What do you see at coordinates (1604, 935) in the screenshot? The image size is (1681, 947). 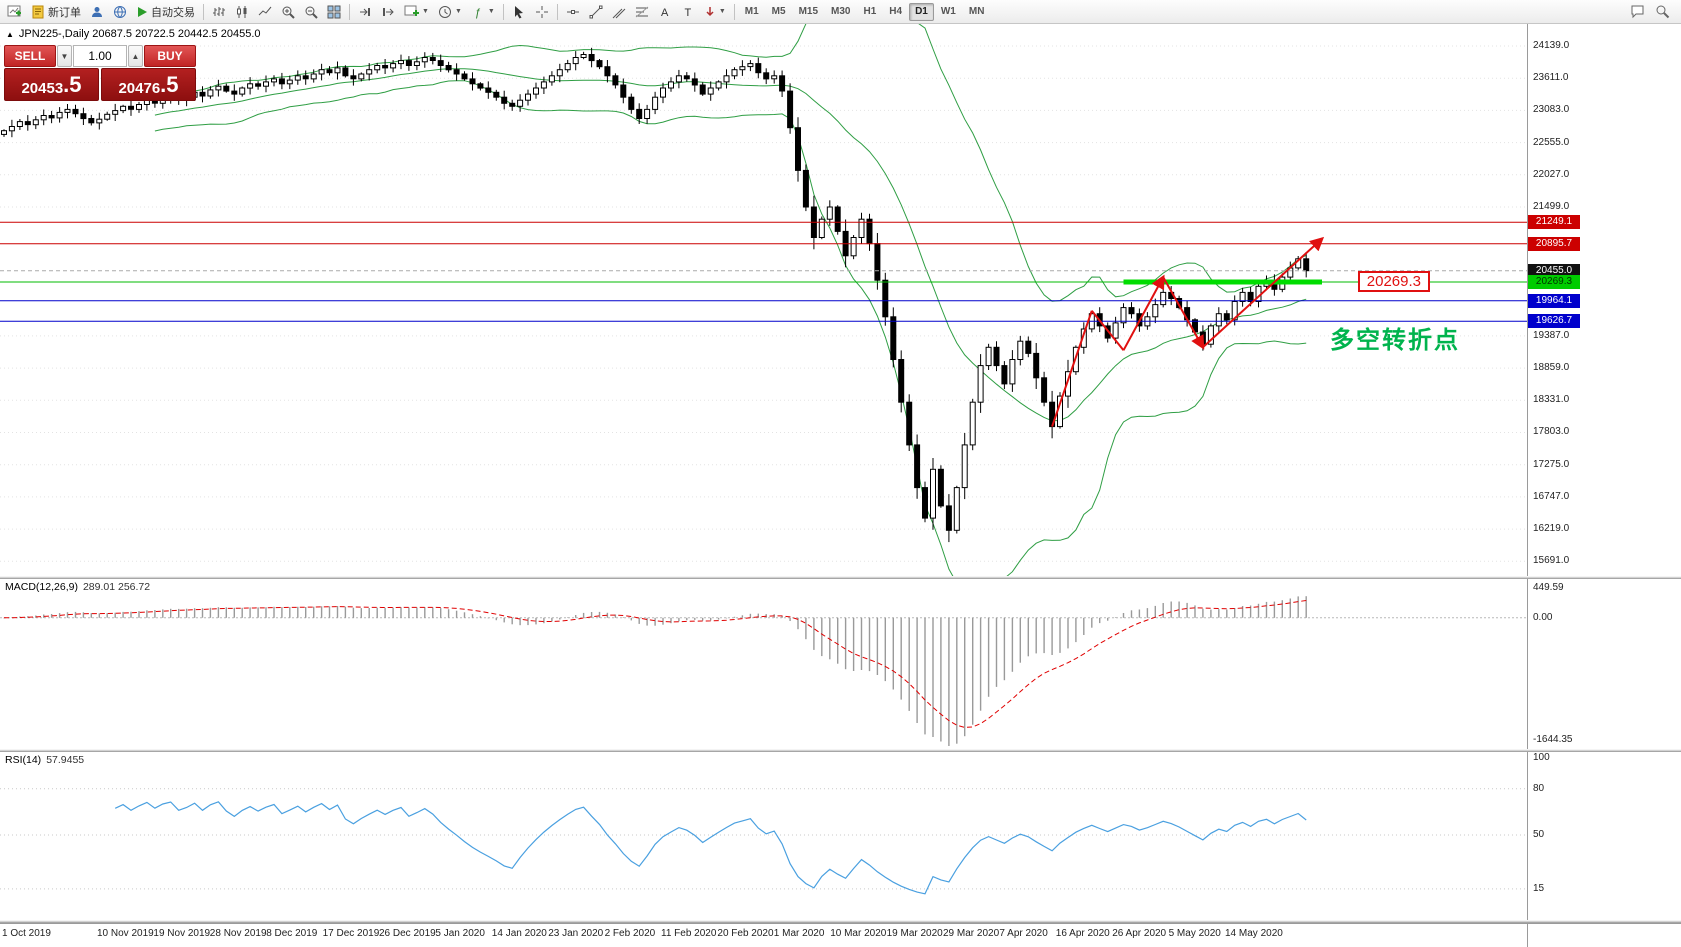 I see `axis-corner` at bounding box center [1604, 935].